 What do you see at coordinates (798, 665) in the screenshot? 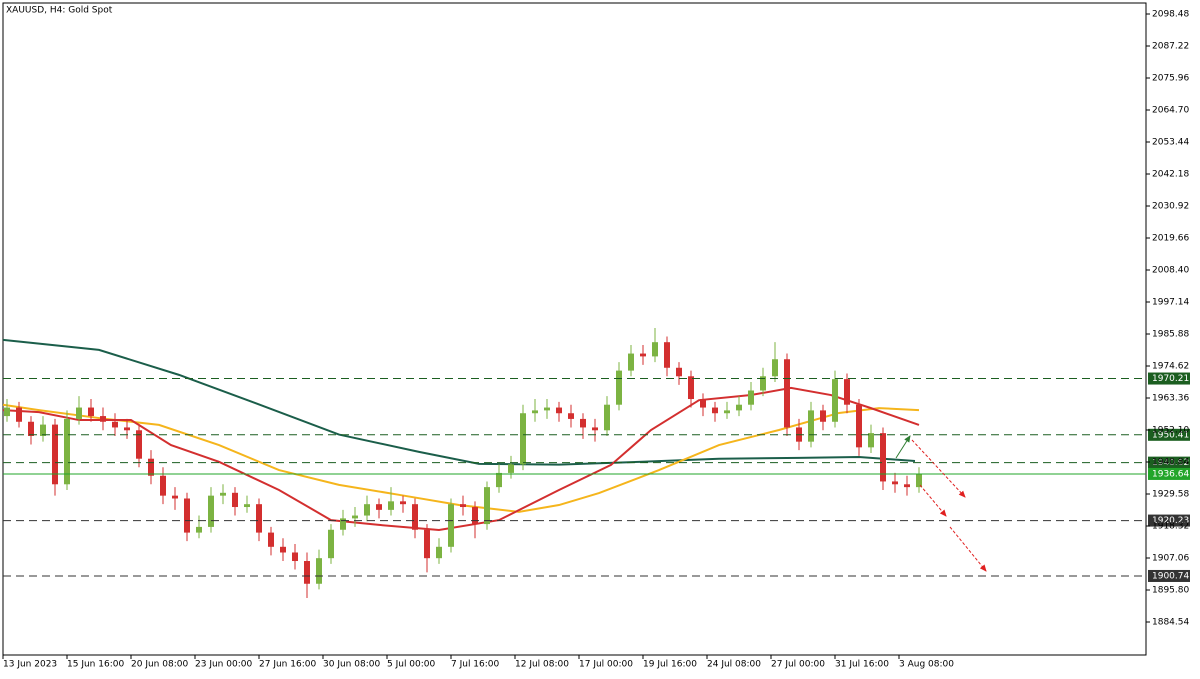
I see `x-tick-label: 27 Jul 00:00` at bounding box center [798, 665].